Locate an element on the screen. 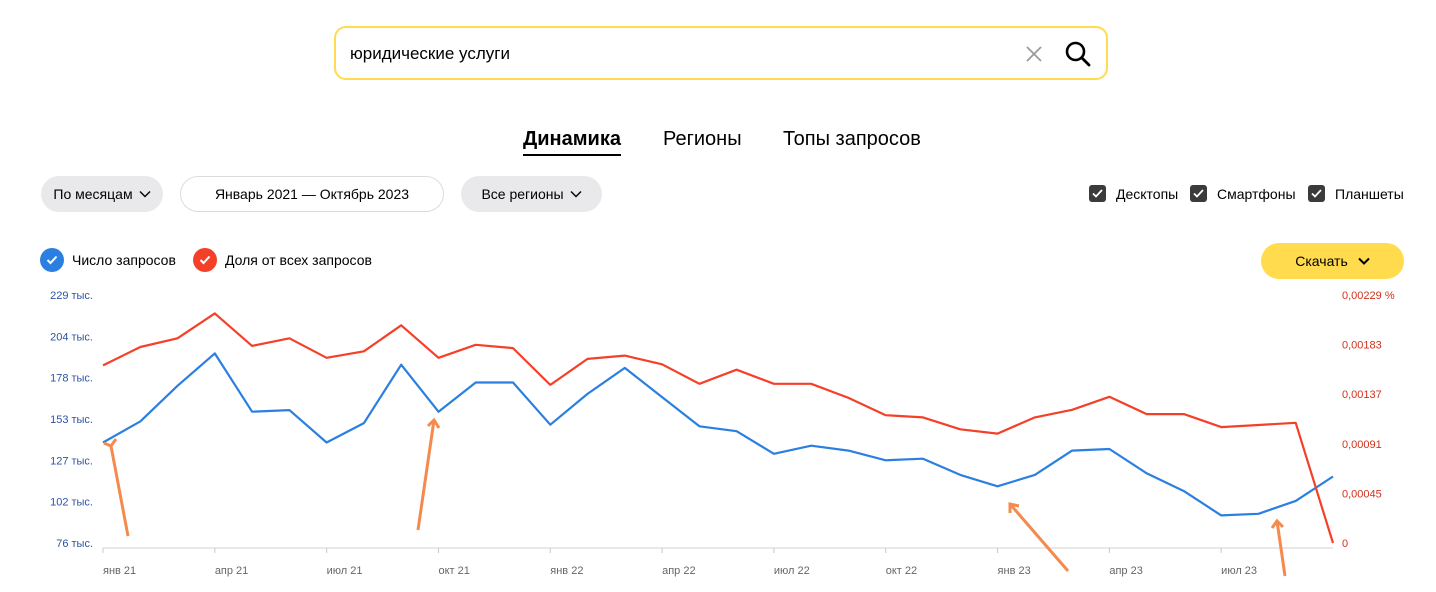 The image size is (1436, 592). x-tick-label: июл 23 is located at coordinates (1239, 571).